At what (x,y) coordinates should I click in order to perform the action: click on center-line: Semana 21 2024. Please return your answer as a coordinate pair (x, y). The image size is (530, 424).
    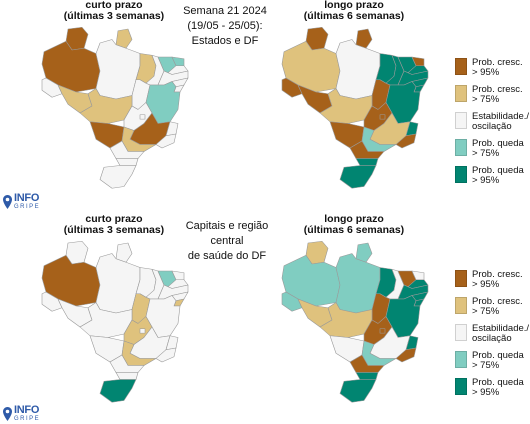
    Looking at the image, I should click on (225, 11).